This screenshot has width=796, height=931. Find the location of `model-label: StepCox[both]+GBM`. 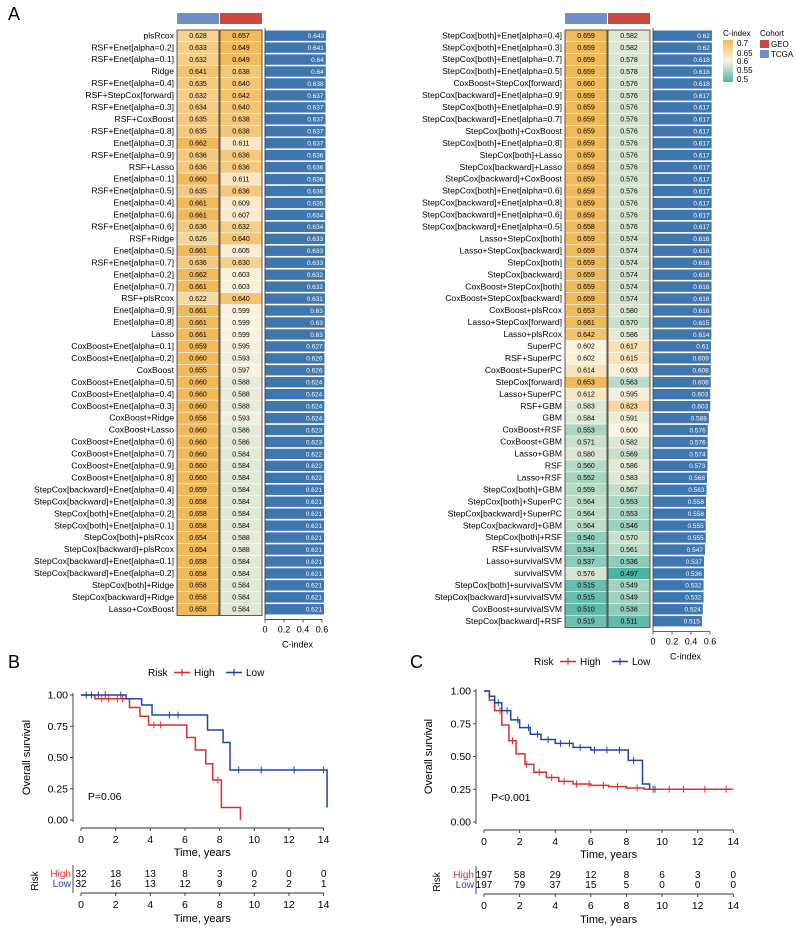

model-label: StepCox[both]+GBM is located at coordinates (522, 489).